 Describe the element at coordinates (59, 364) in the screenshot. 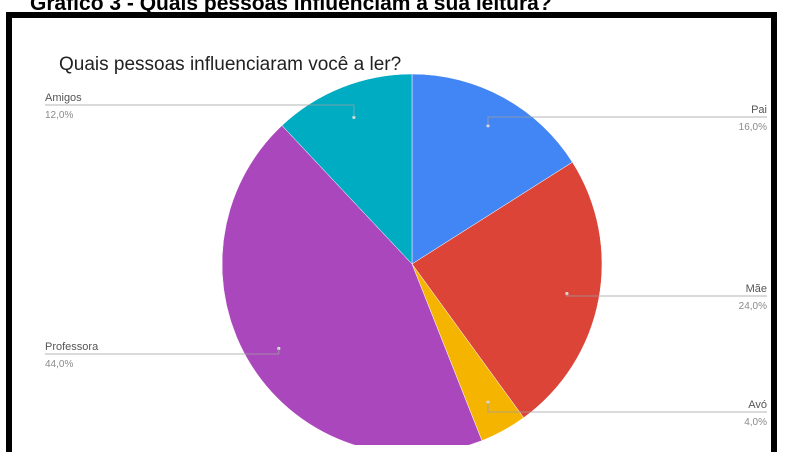

I see `slice-percent-professora: 44,0%` at that location.